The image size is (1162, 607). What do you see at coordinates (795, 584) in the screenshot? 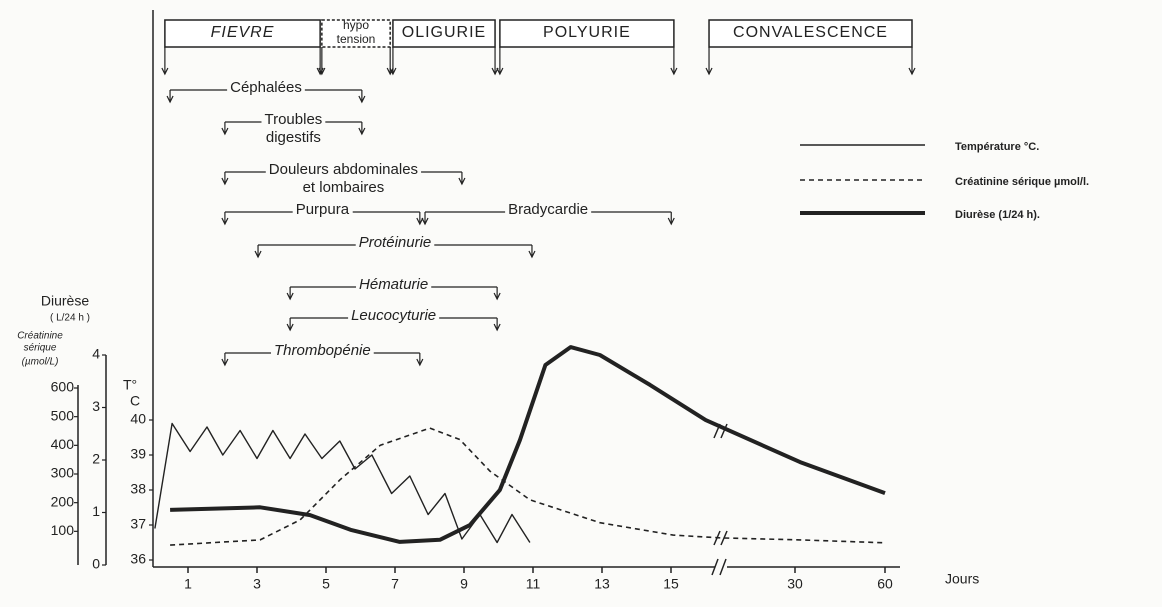
I see `x-tick-label: 30` at bounding box center [795, 584].